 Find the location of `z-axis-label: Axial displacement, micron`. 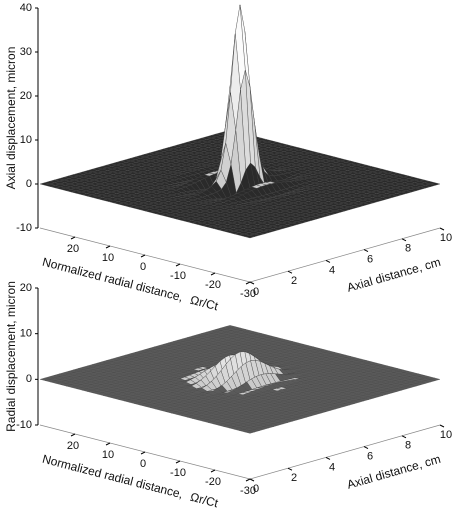

z-axis-label: Axial displacement, micron is located at coordinates (11, 118).